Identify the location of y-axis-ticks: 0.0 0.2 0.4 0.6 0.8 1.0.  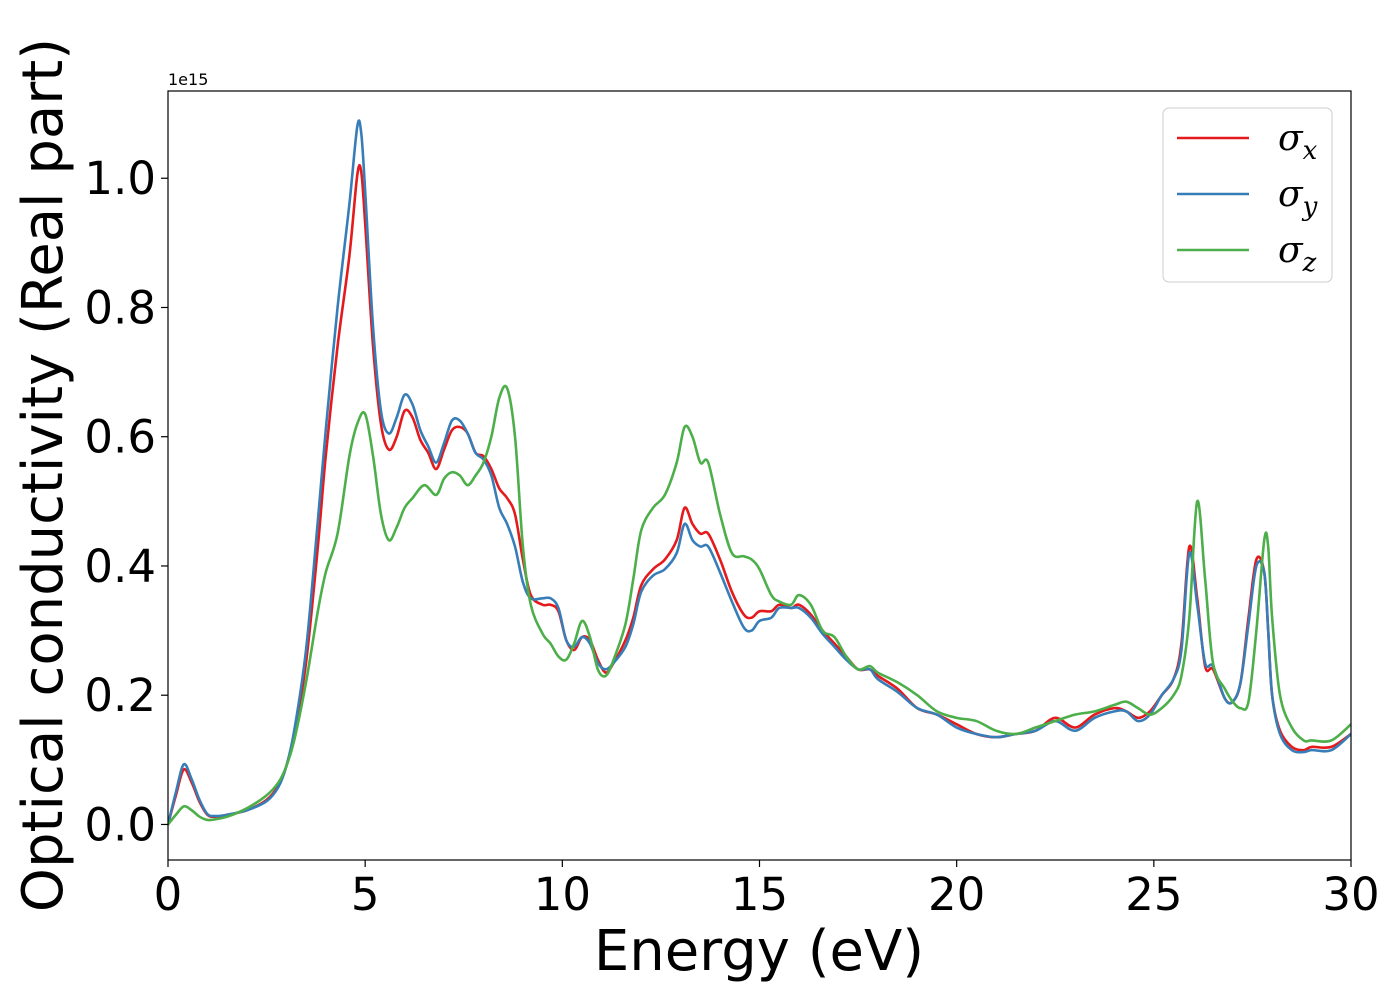
(126, 501).